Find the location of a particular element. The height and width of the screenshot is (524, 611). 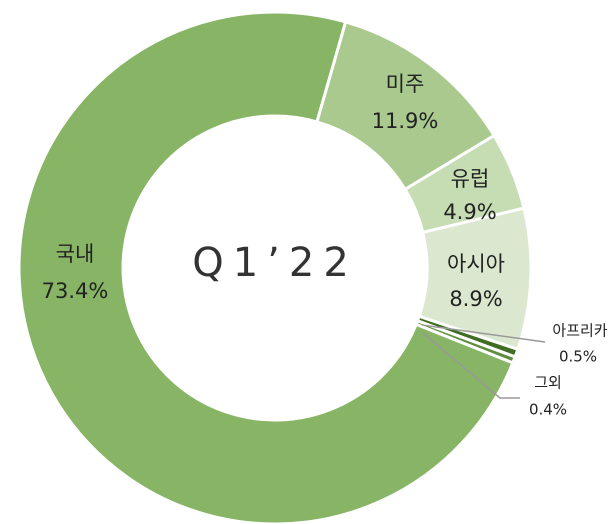

slice-value: 73.4% is located at coordinates (75, 291).